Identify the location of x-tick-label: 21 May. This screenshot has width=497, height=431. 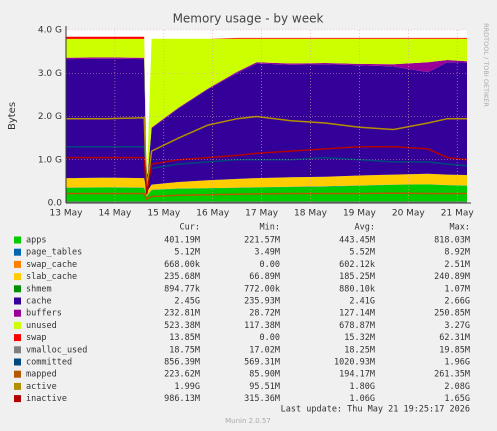
(458, 214).